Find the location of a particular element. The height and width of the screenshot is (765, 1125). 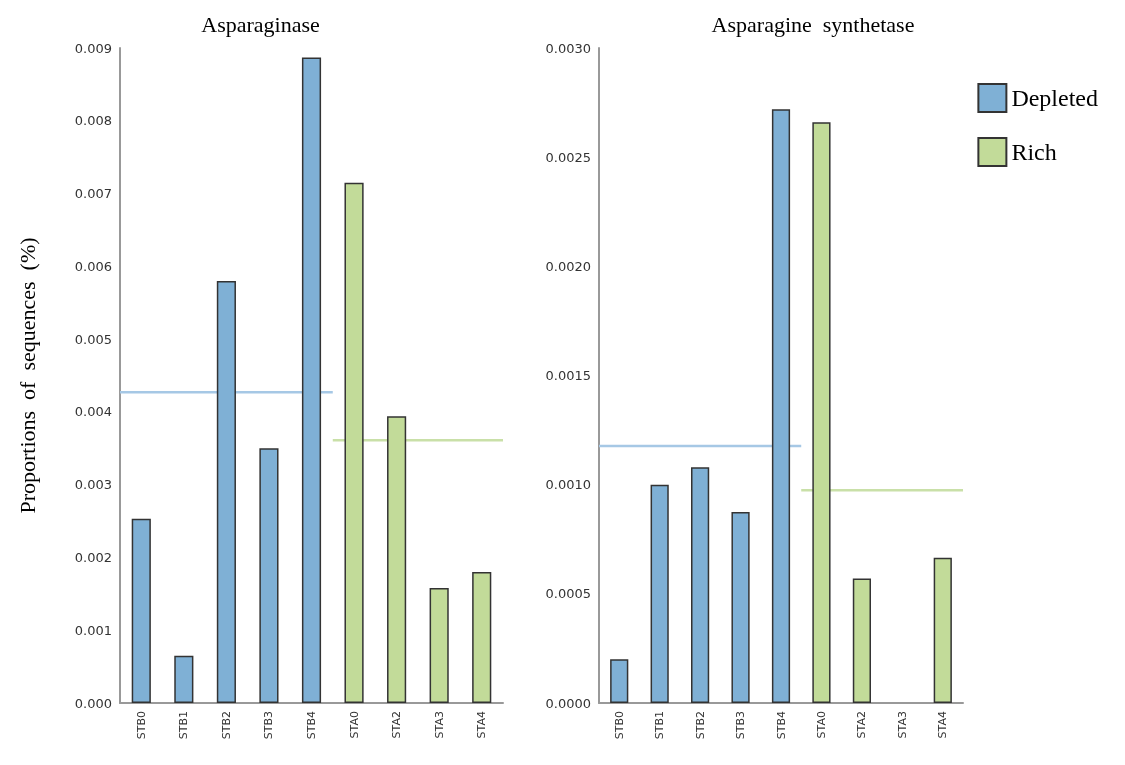

y-tick-label: 0.003 is located at coordinates (93, 485).